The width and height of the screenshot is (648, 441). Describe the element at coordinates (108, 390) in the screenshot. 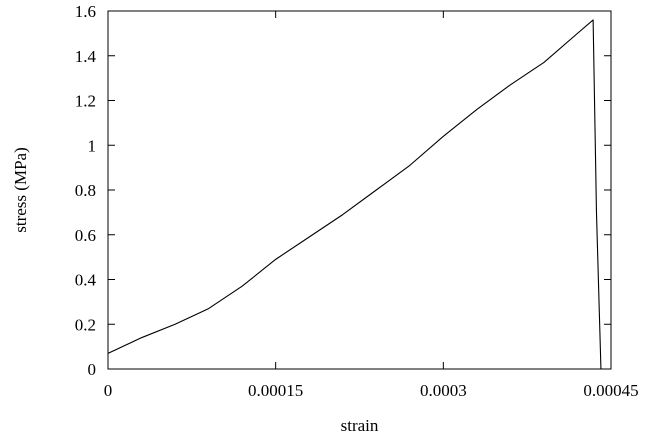

I see `x-tick-label: 0` at that location.